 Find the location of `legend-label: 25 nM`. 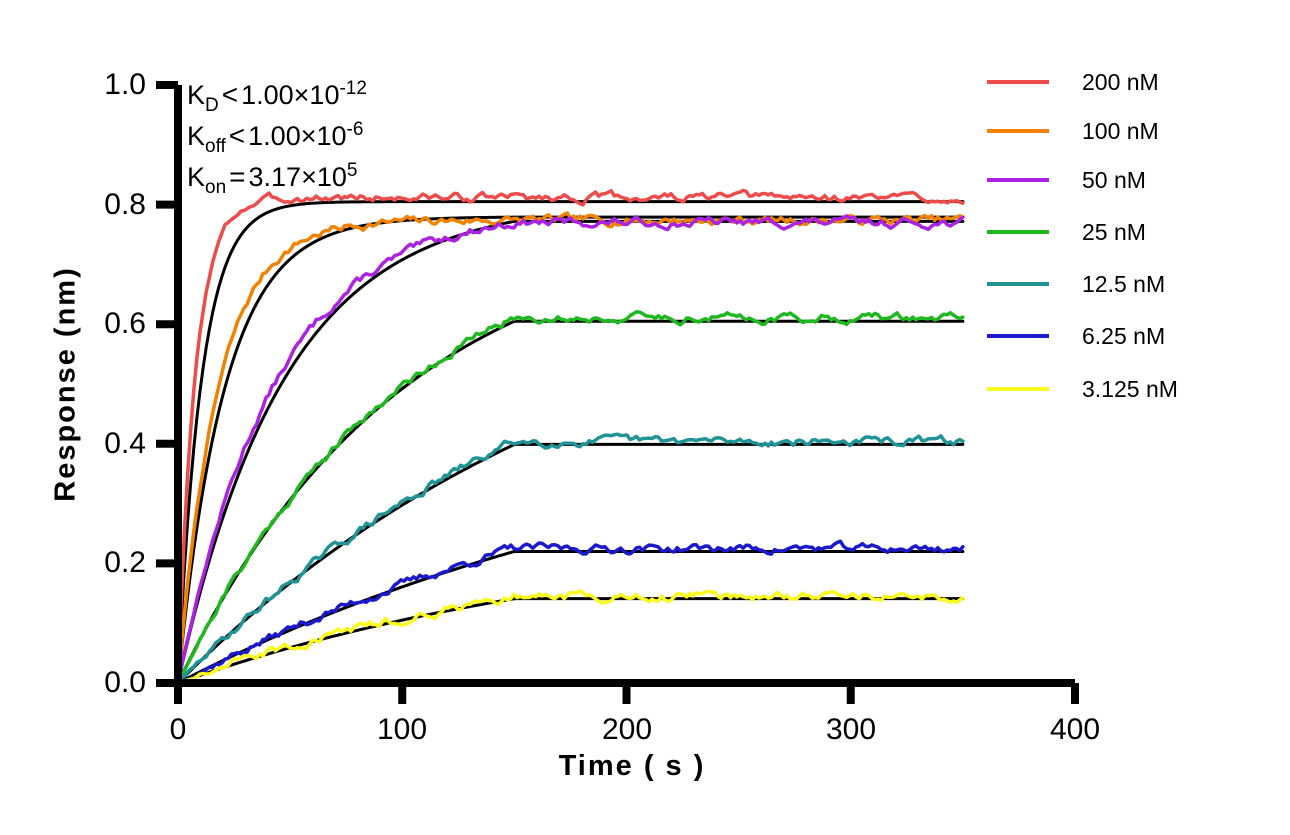

legend-label: 25 nM is located at coordinates (1114, 231).